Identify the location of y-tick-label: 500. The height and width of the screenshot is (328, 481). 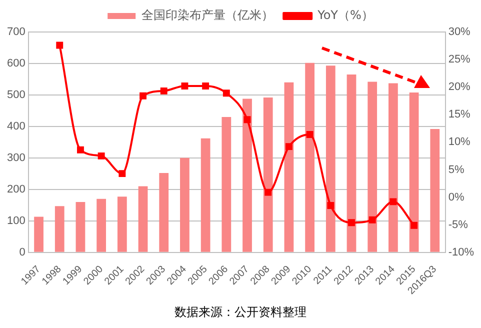
(16, 94).